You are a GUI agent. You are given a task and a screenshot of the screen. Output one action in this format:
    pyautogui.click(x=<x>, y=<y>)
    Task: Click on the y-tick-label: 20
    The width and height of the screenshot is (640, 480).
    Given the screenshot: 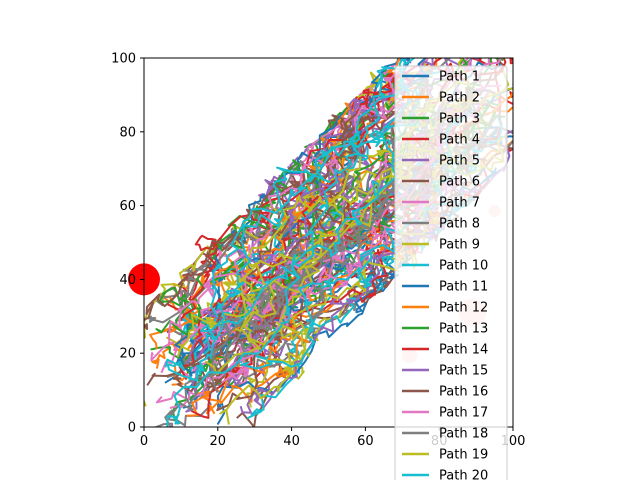 What is the action you would take?
    pyautogui.click(x=127, y=354)
    